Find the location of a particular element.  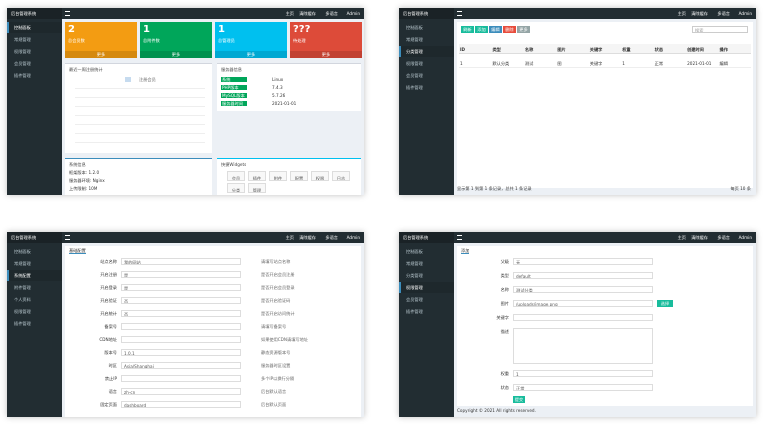

field-help: 是否开启会员登录 is located at coordinates (278, 287).